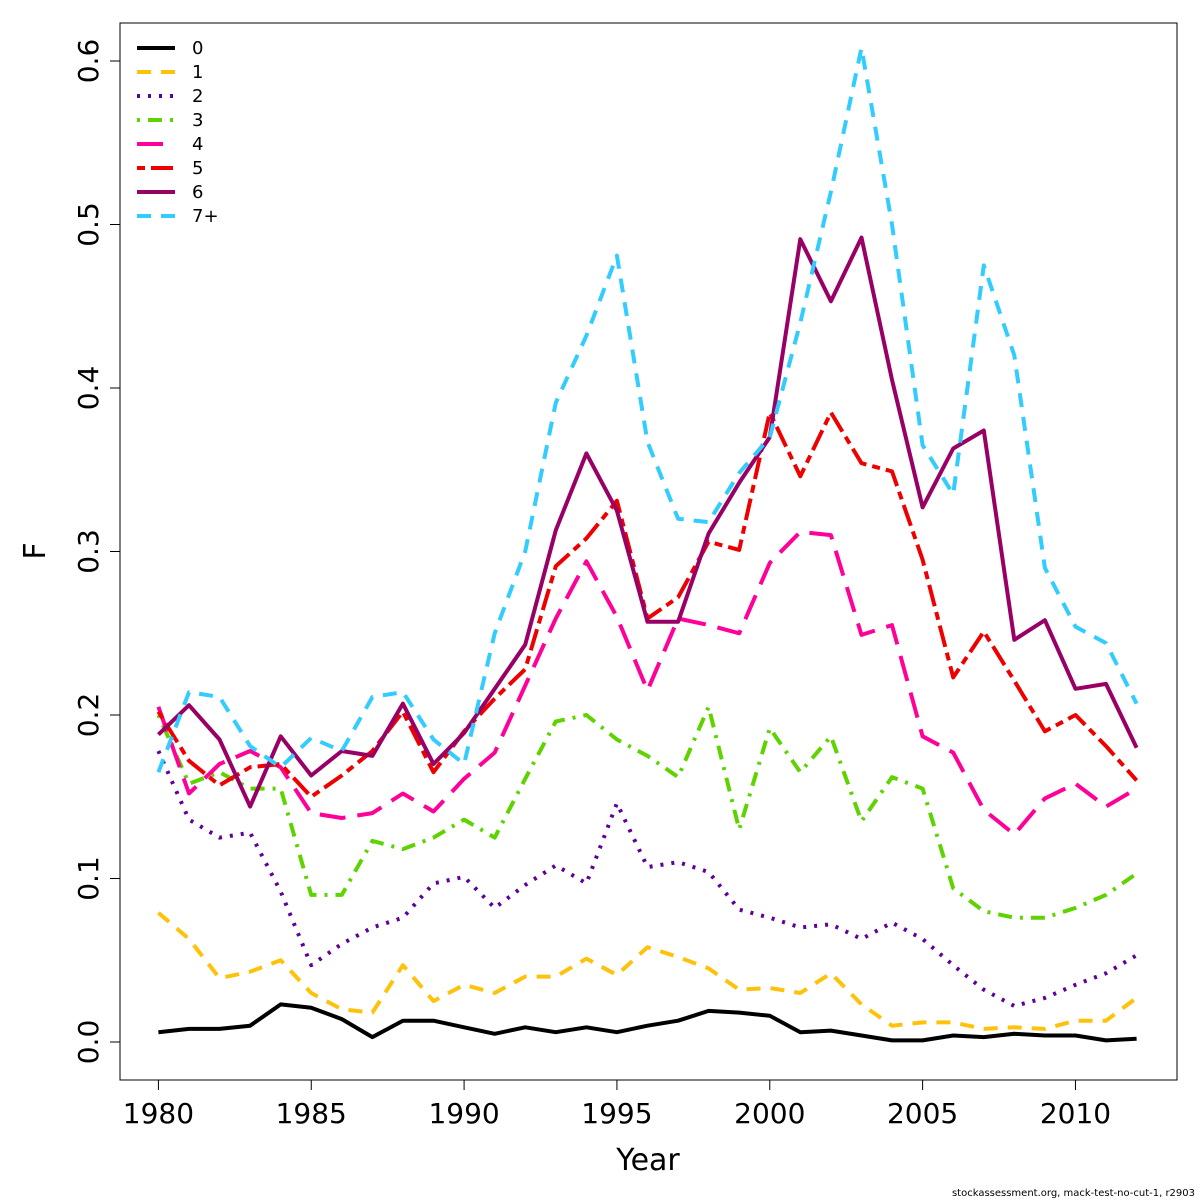 The height and width of the screenshot is (1200, 1200). Describe the element at coordinates (88, 878) in the screenshot. I see `y-tick-label: 0.1` at that location.